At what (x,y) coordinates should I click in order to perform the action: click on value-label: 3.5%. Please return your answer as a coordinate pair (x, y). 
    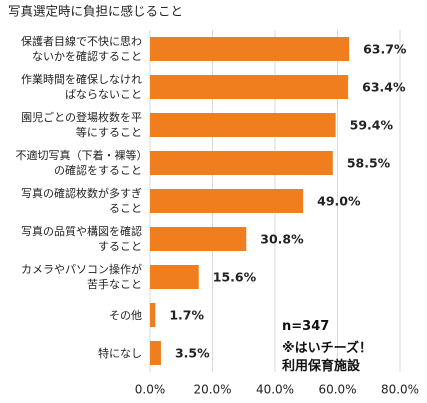
    Looking at the image, I should click on (192, 353).